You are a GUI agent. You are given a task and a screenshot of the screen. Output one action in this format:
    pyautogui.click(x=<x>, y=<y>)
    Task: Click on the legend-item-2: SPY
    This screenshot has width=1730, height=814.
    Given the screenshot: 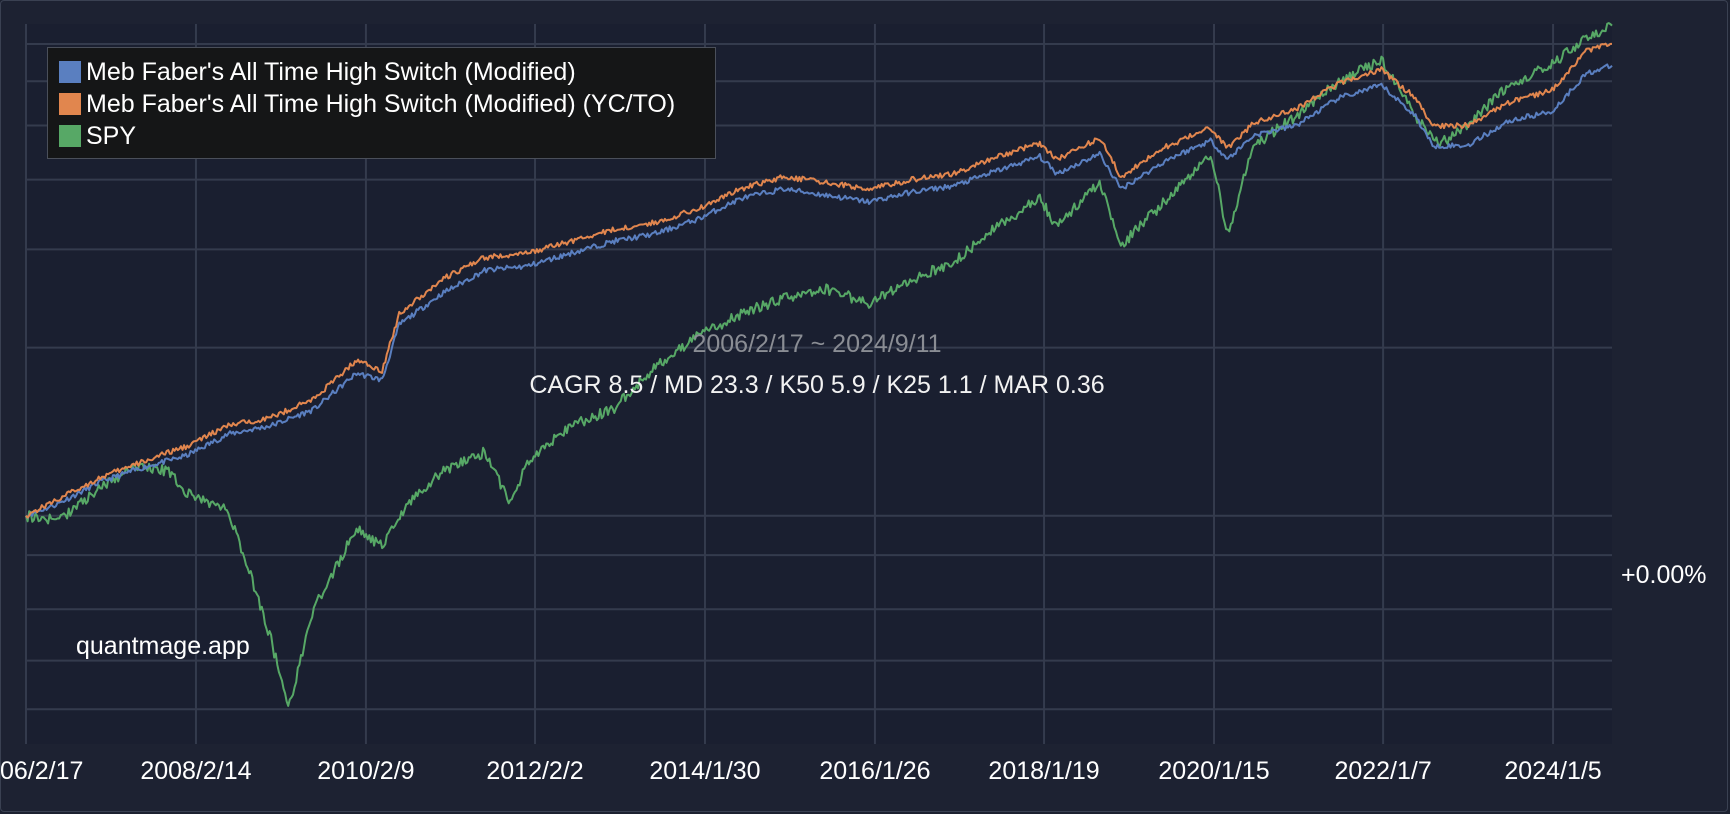 What is the action you would take?
    pyautogui.click(x=382, y=136)
    